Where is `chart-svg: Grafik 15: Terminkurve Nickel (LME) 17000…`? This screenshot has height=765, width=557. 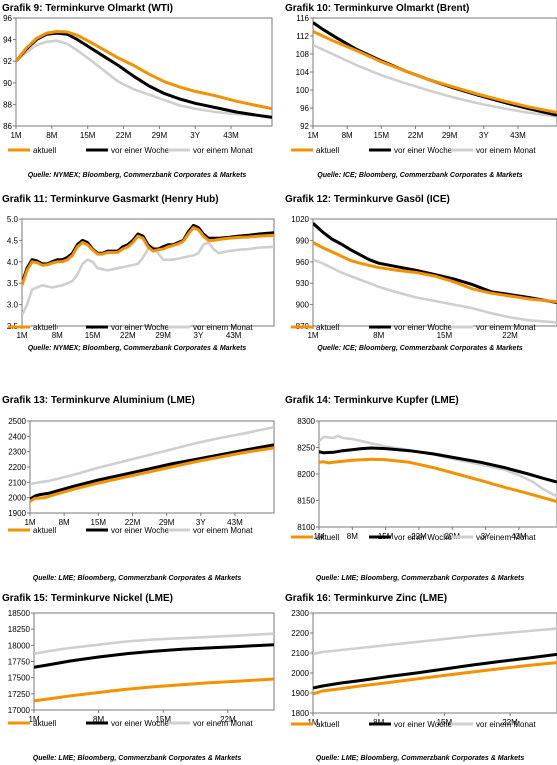 chart-svg: Grafik 15: Terminkurve Nickel (LME) 17000… is located at coordinates (138, 677).